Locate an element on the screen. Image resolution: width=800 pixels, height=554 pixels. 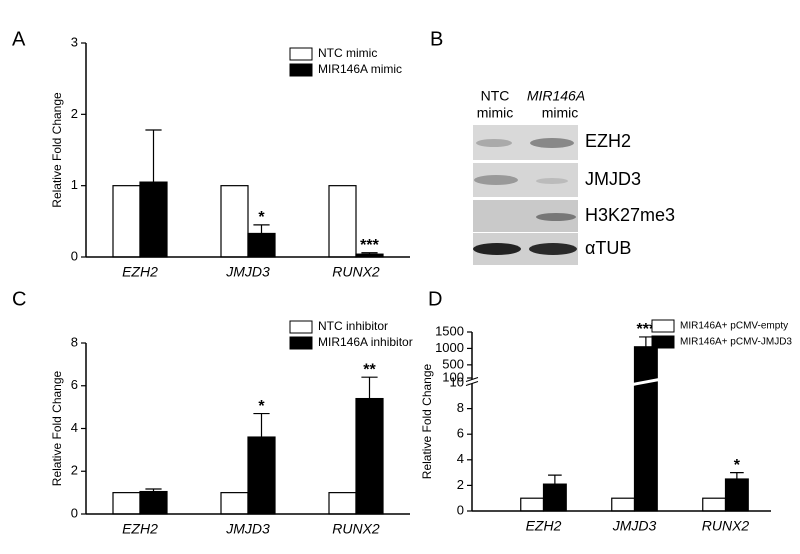
y-tick-label: 1 is located at coordinates (74, 184).